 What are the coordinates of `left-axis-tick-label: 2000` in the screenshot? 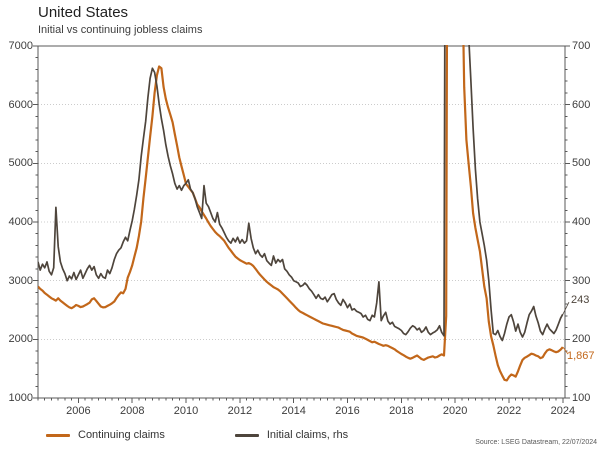 It's located at (20, 339).